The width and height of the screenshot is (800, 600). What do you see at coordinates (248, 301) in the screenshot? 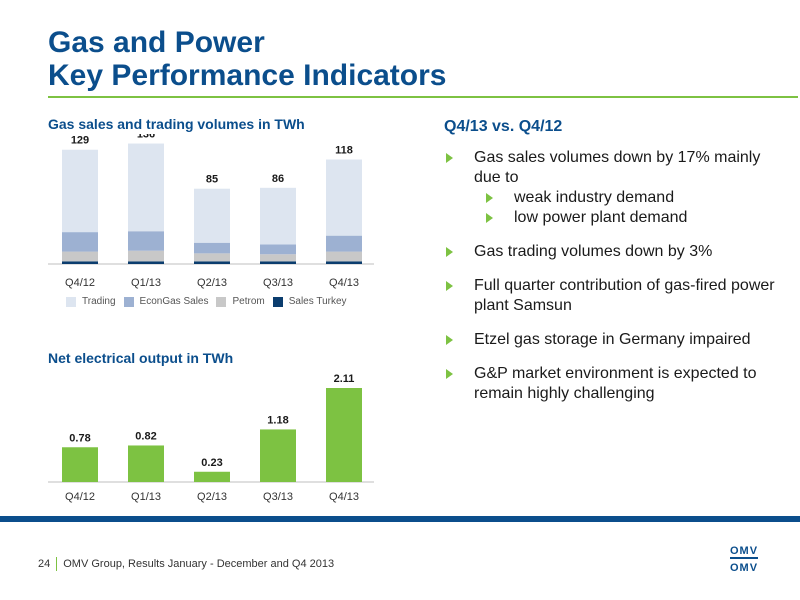
I see `legend-label: Petrom` at bounding box center [248, 301].